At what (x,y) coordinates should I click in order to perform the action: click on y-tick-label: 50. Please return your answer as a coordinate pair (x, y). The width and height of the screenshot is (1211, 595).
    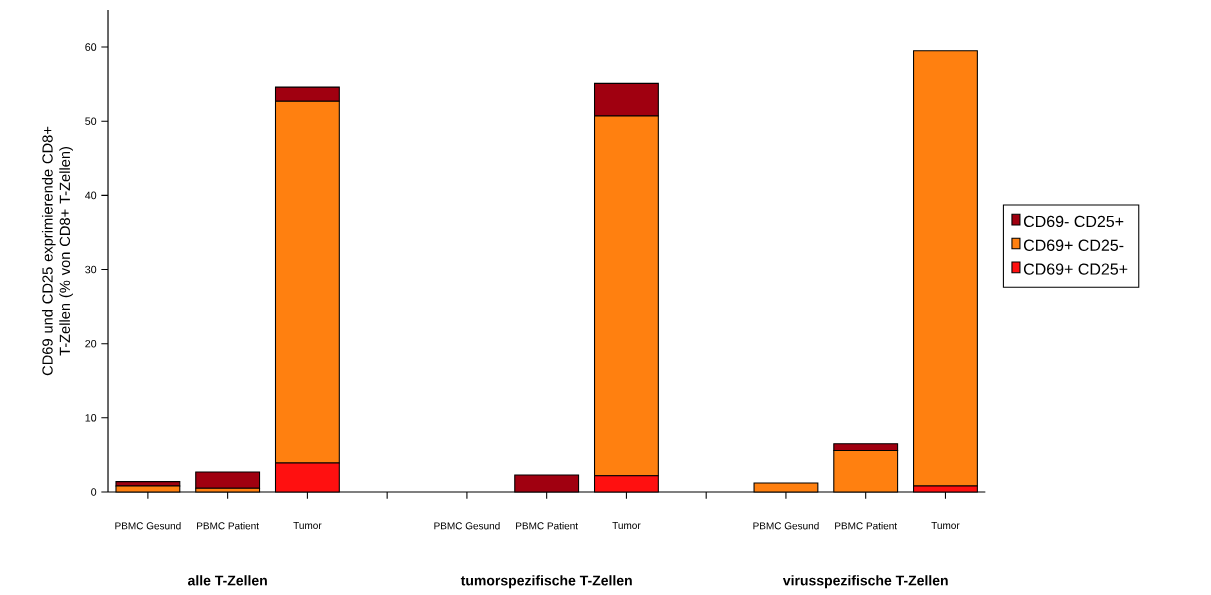
    Looking at the image, I should click on (91, 121).